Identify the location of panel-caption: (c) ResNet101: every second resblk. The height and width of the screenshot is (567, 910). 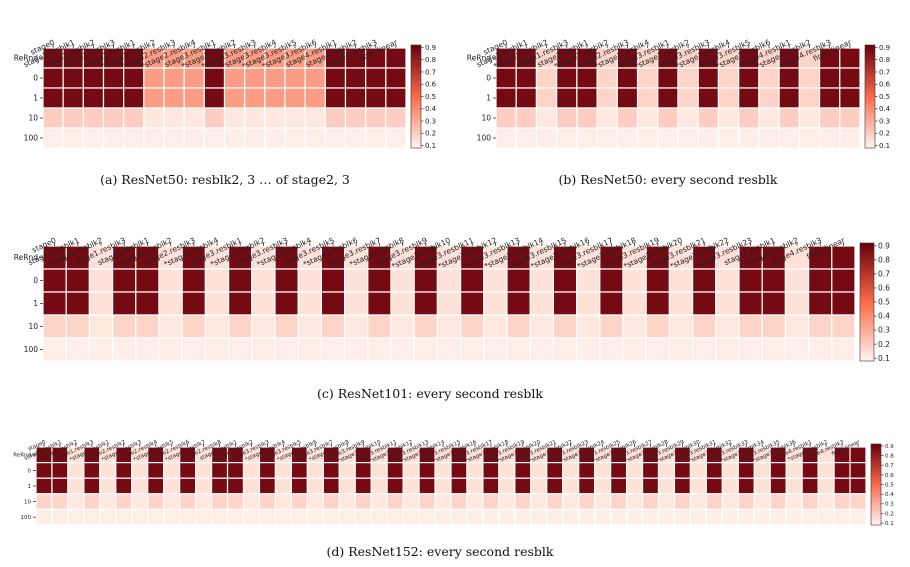
(430, 393).